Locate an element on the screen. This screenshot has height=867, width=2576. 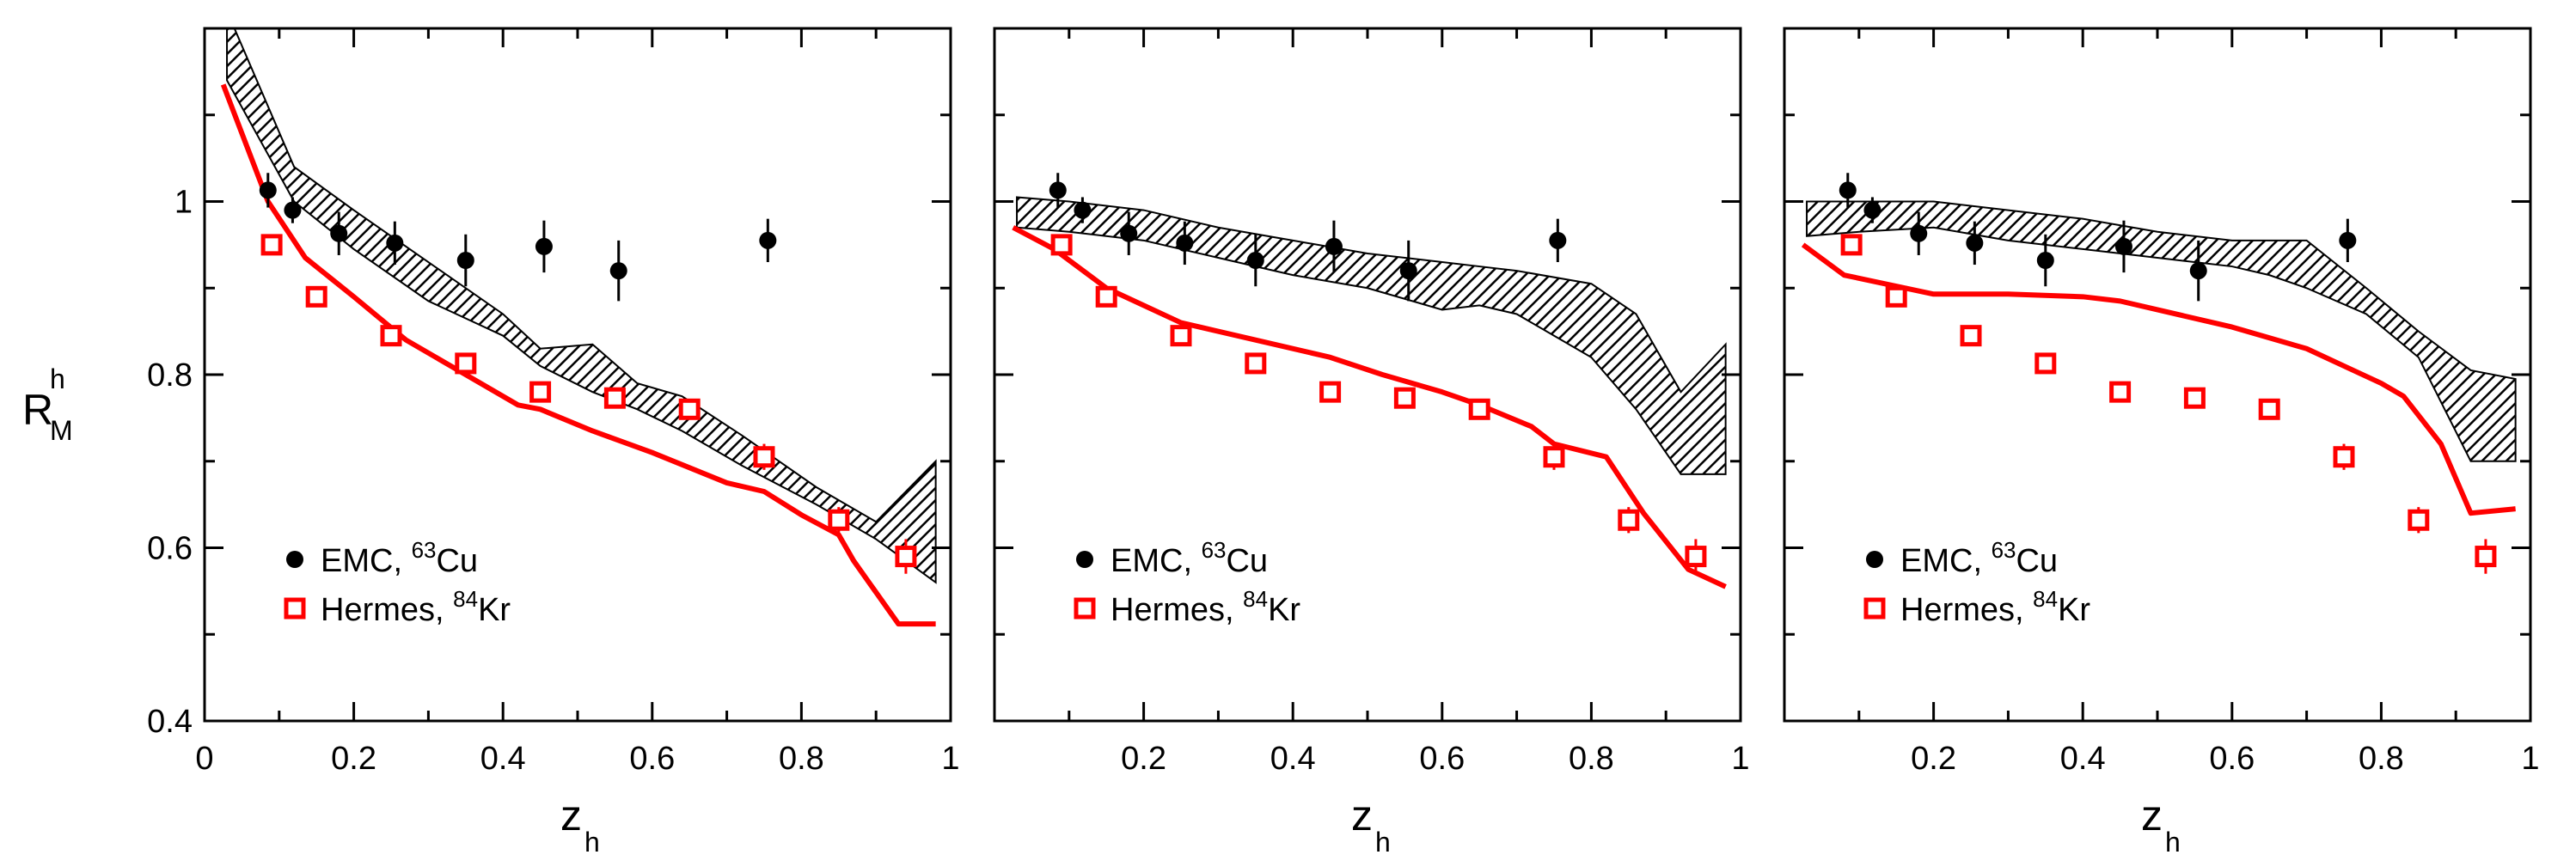
x-axis-label-3: z h is located at coordinates (2161, 824).